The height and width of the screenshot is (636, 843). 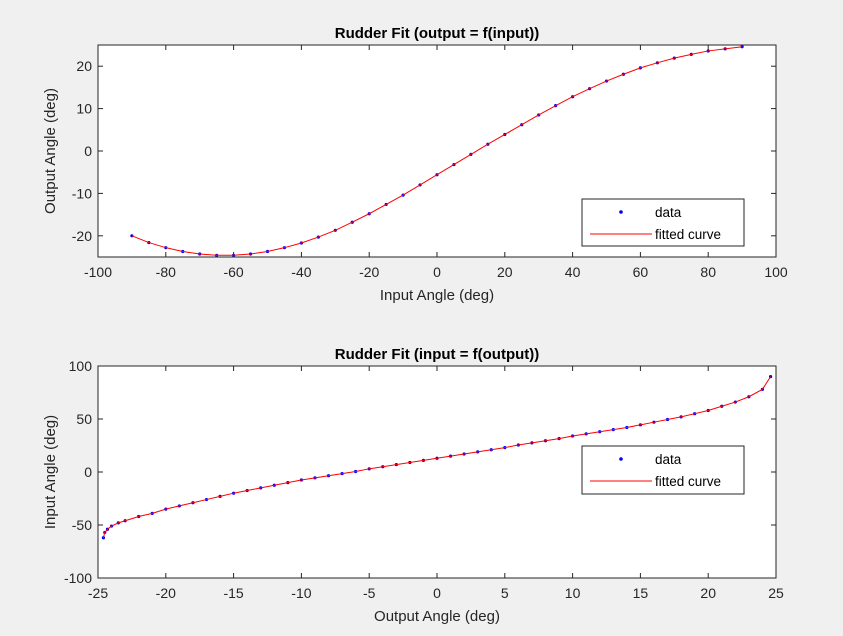 What do you see at coordinates (50, 151) in the screenshot?
I see `y-axis-label: Output Angle (deg)` at bounding box center [50, 151].